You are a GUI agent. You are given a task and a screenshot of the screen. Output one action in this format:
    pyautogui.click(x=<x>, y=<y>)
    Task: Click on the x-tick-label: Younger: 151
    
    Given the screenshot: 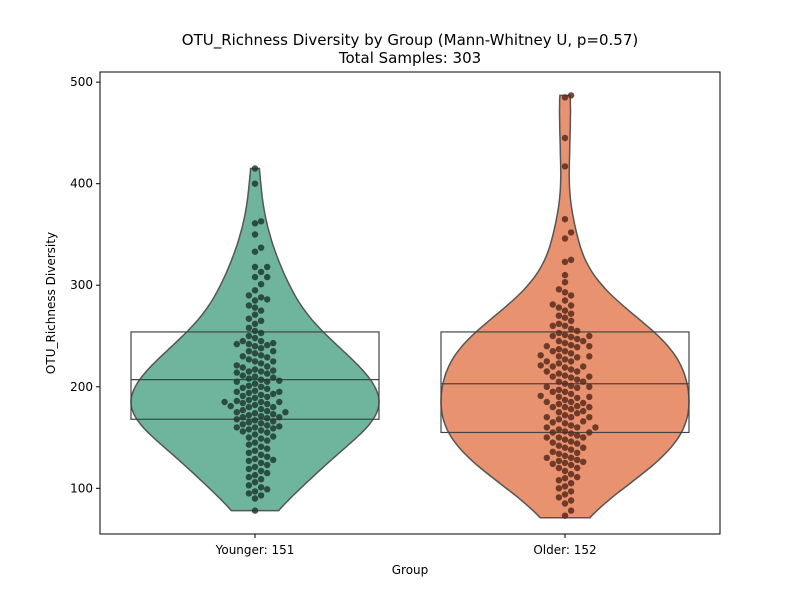 What is the action you would take?
    pyautogui.click(x=255, y=550)
    